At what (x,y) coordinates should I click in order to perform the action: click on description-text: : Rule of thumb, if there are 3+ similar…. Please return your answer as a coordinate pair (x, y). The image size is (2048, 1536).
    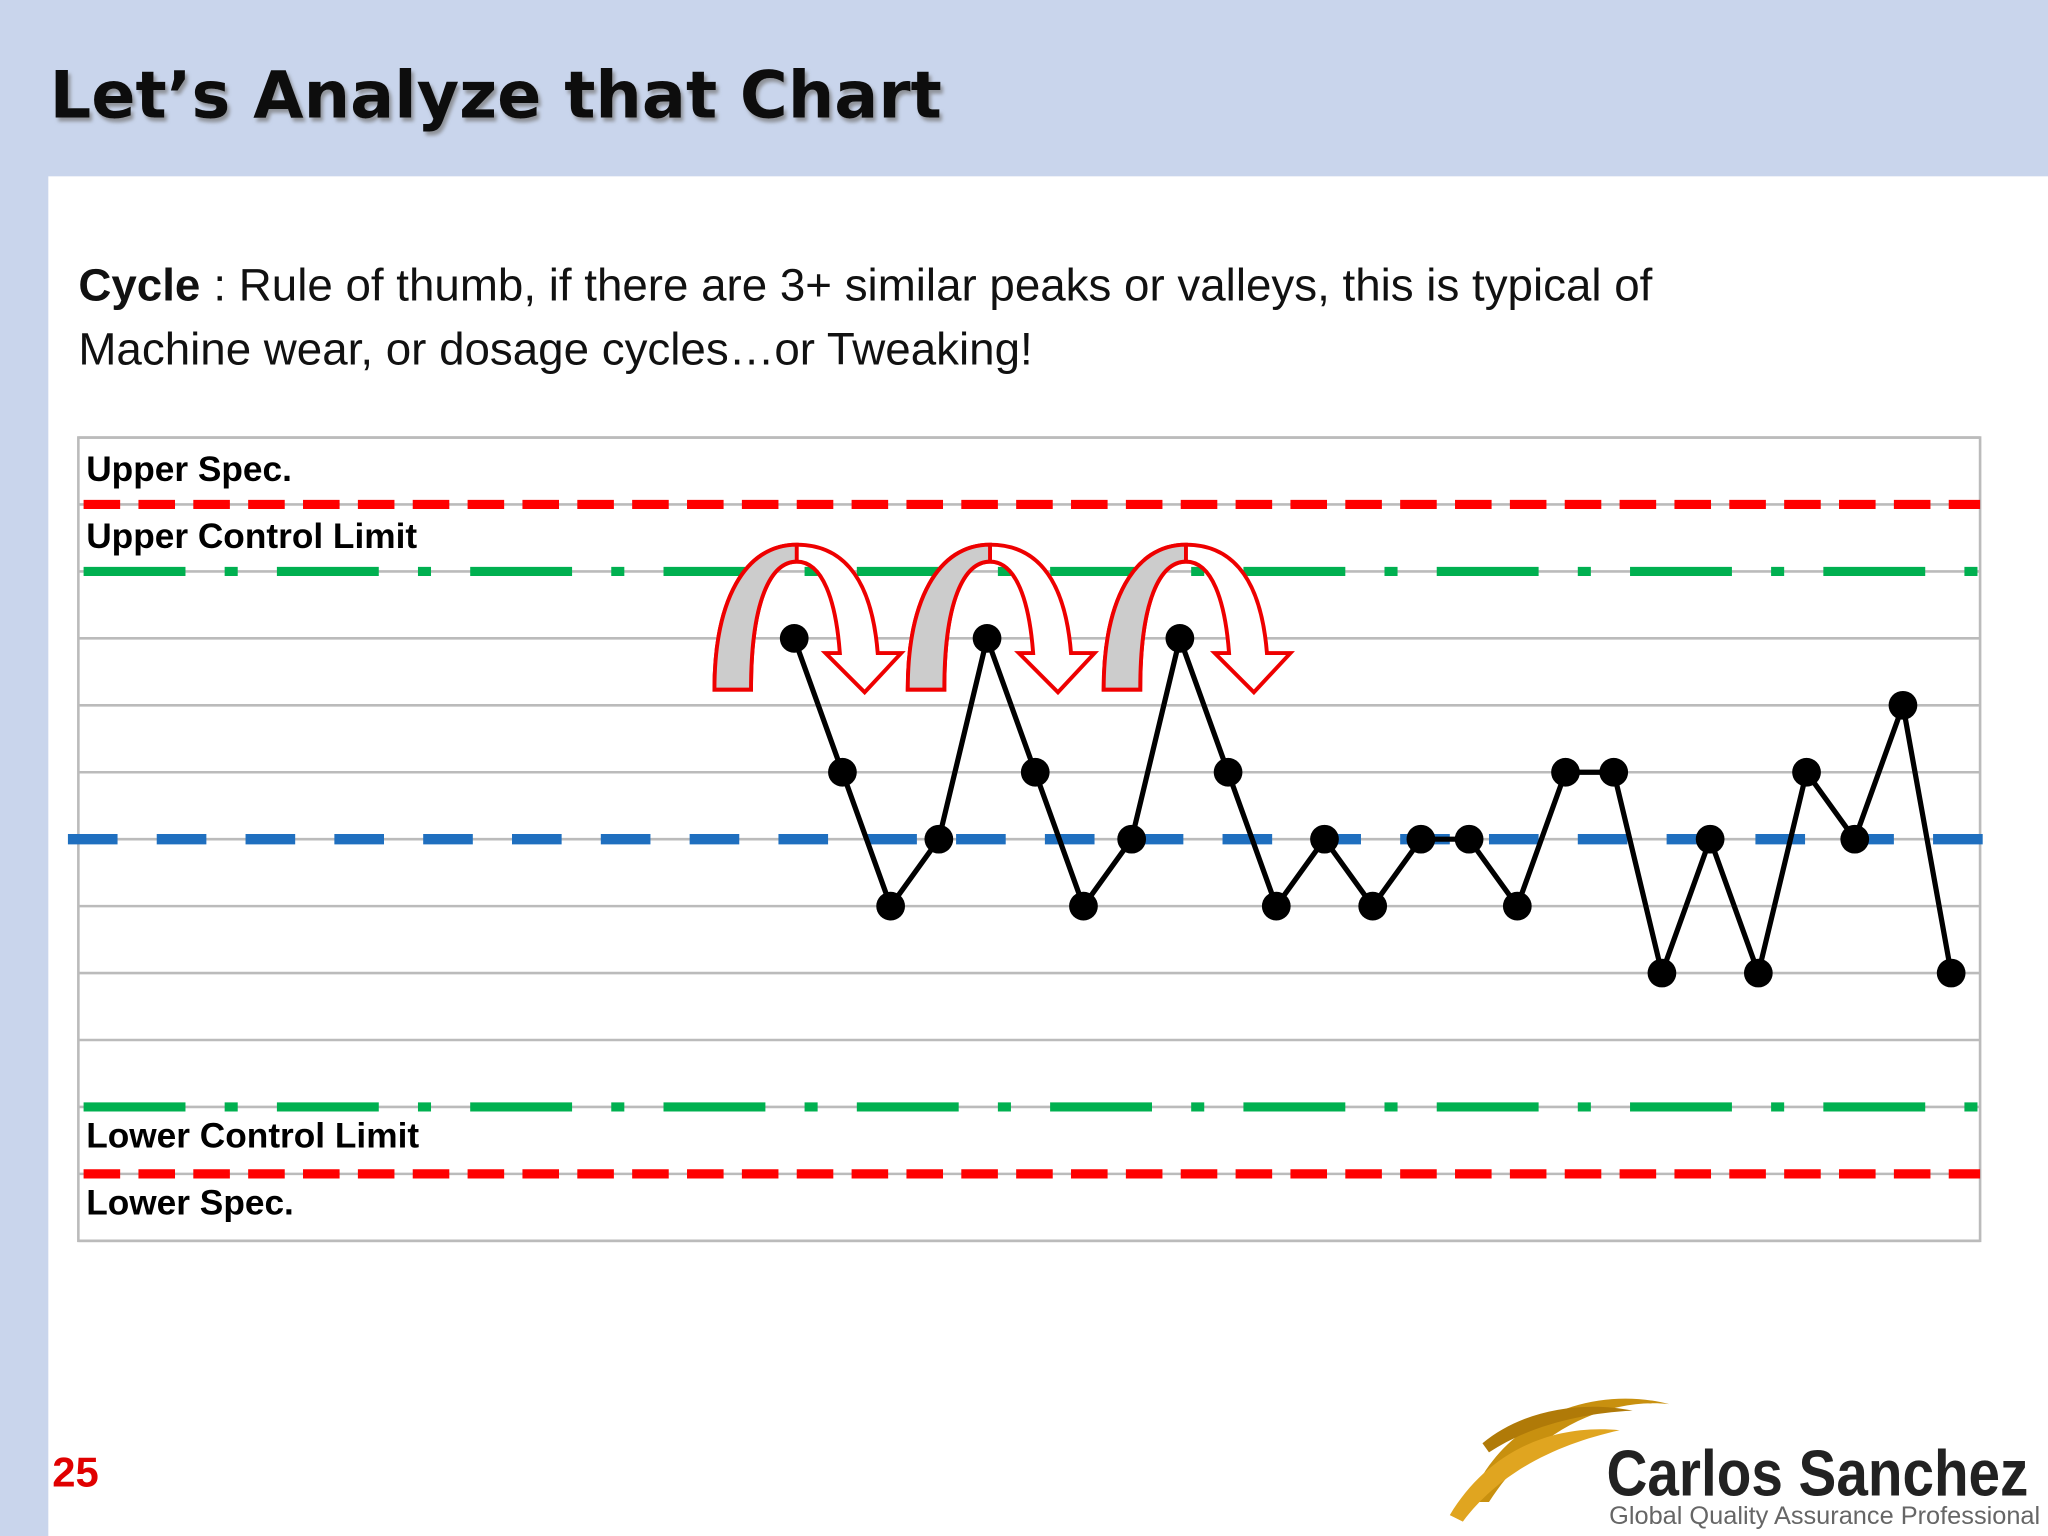
    Looking at the image, I should click on (932, 284).